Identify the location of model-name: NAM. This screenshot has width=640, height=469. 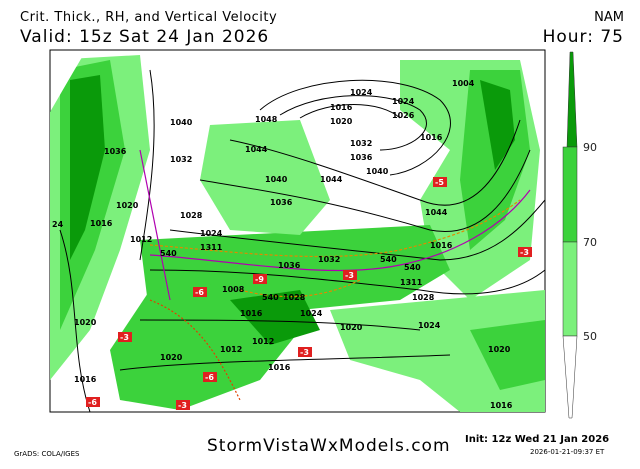
(609, 17).